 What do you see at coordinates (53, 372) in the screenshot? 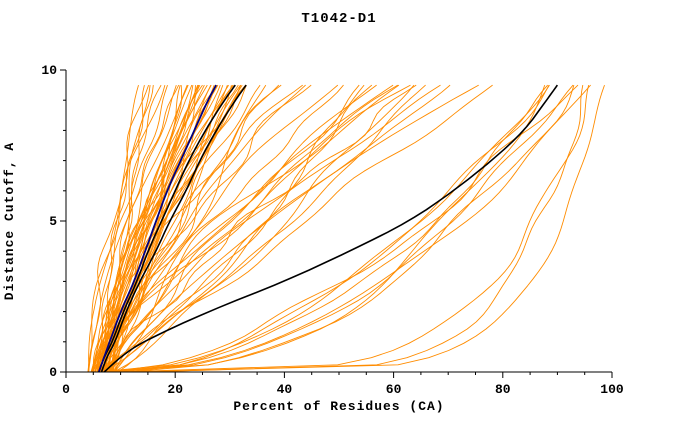
I see `y-tick-label: 0` at bounding box center [53, 372].